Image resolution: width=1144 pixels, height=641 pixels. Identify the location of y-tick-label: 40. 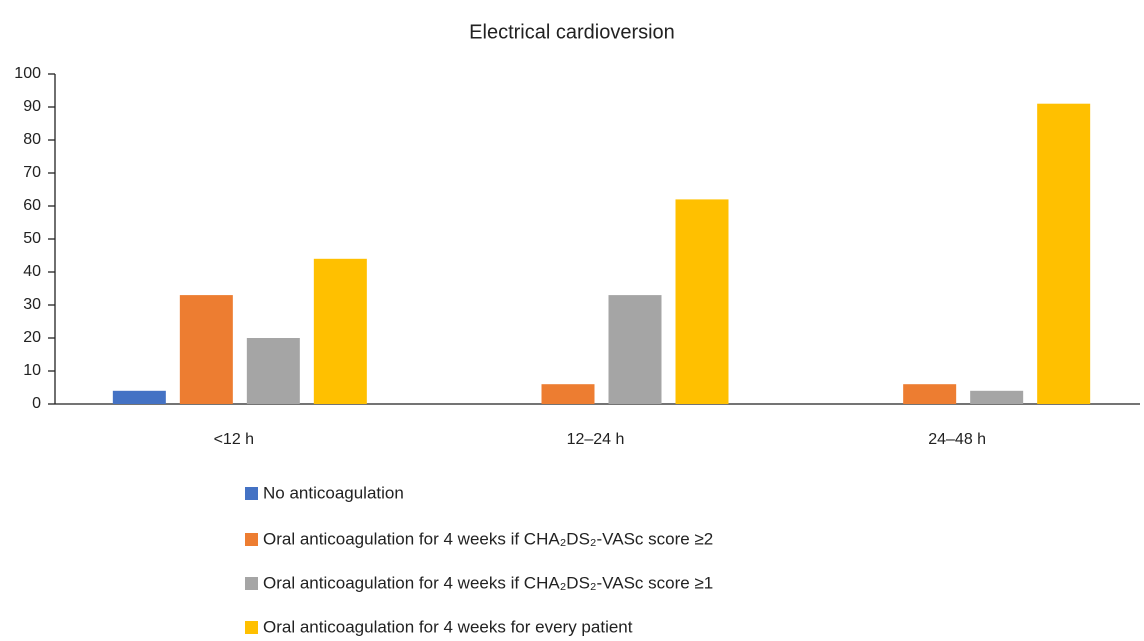
(32, 271).